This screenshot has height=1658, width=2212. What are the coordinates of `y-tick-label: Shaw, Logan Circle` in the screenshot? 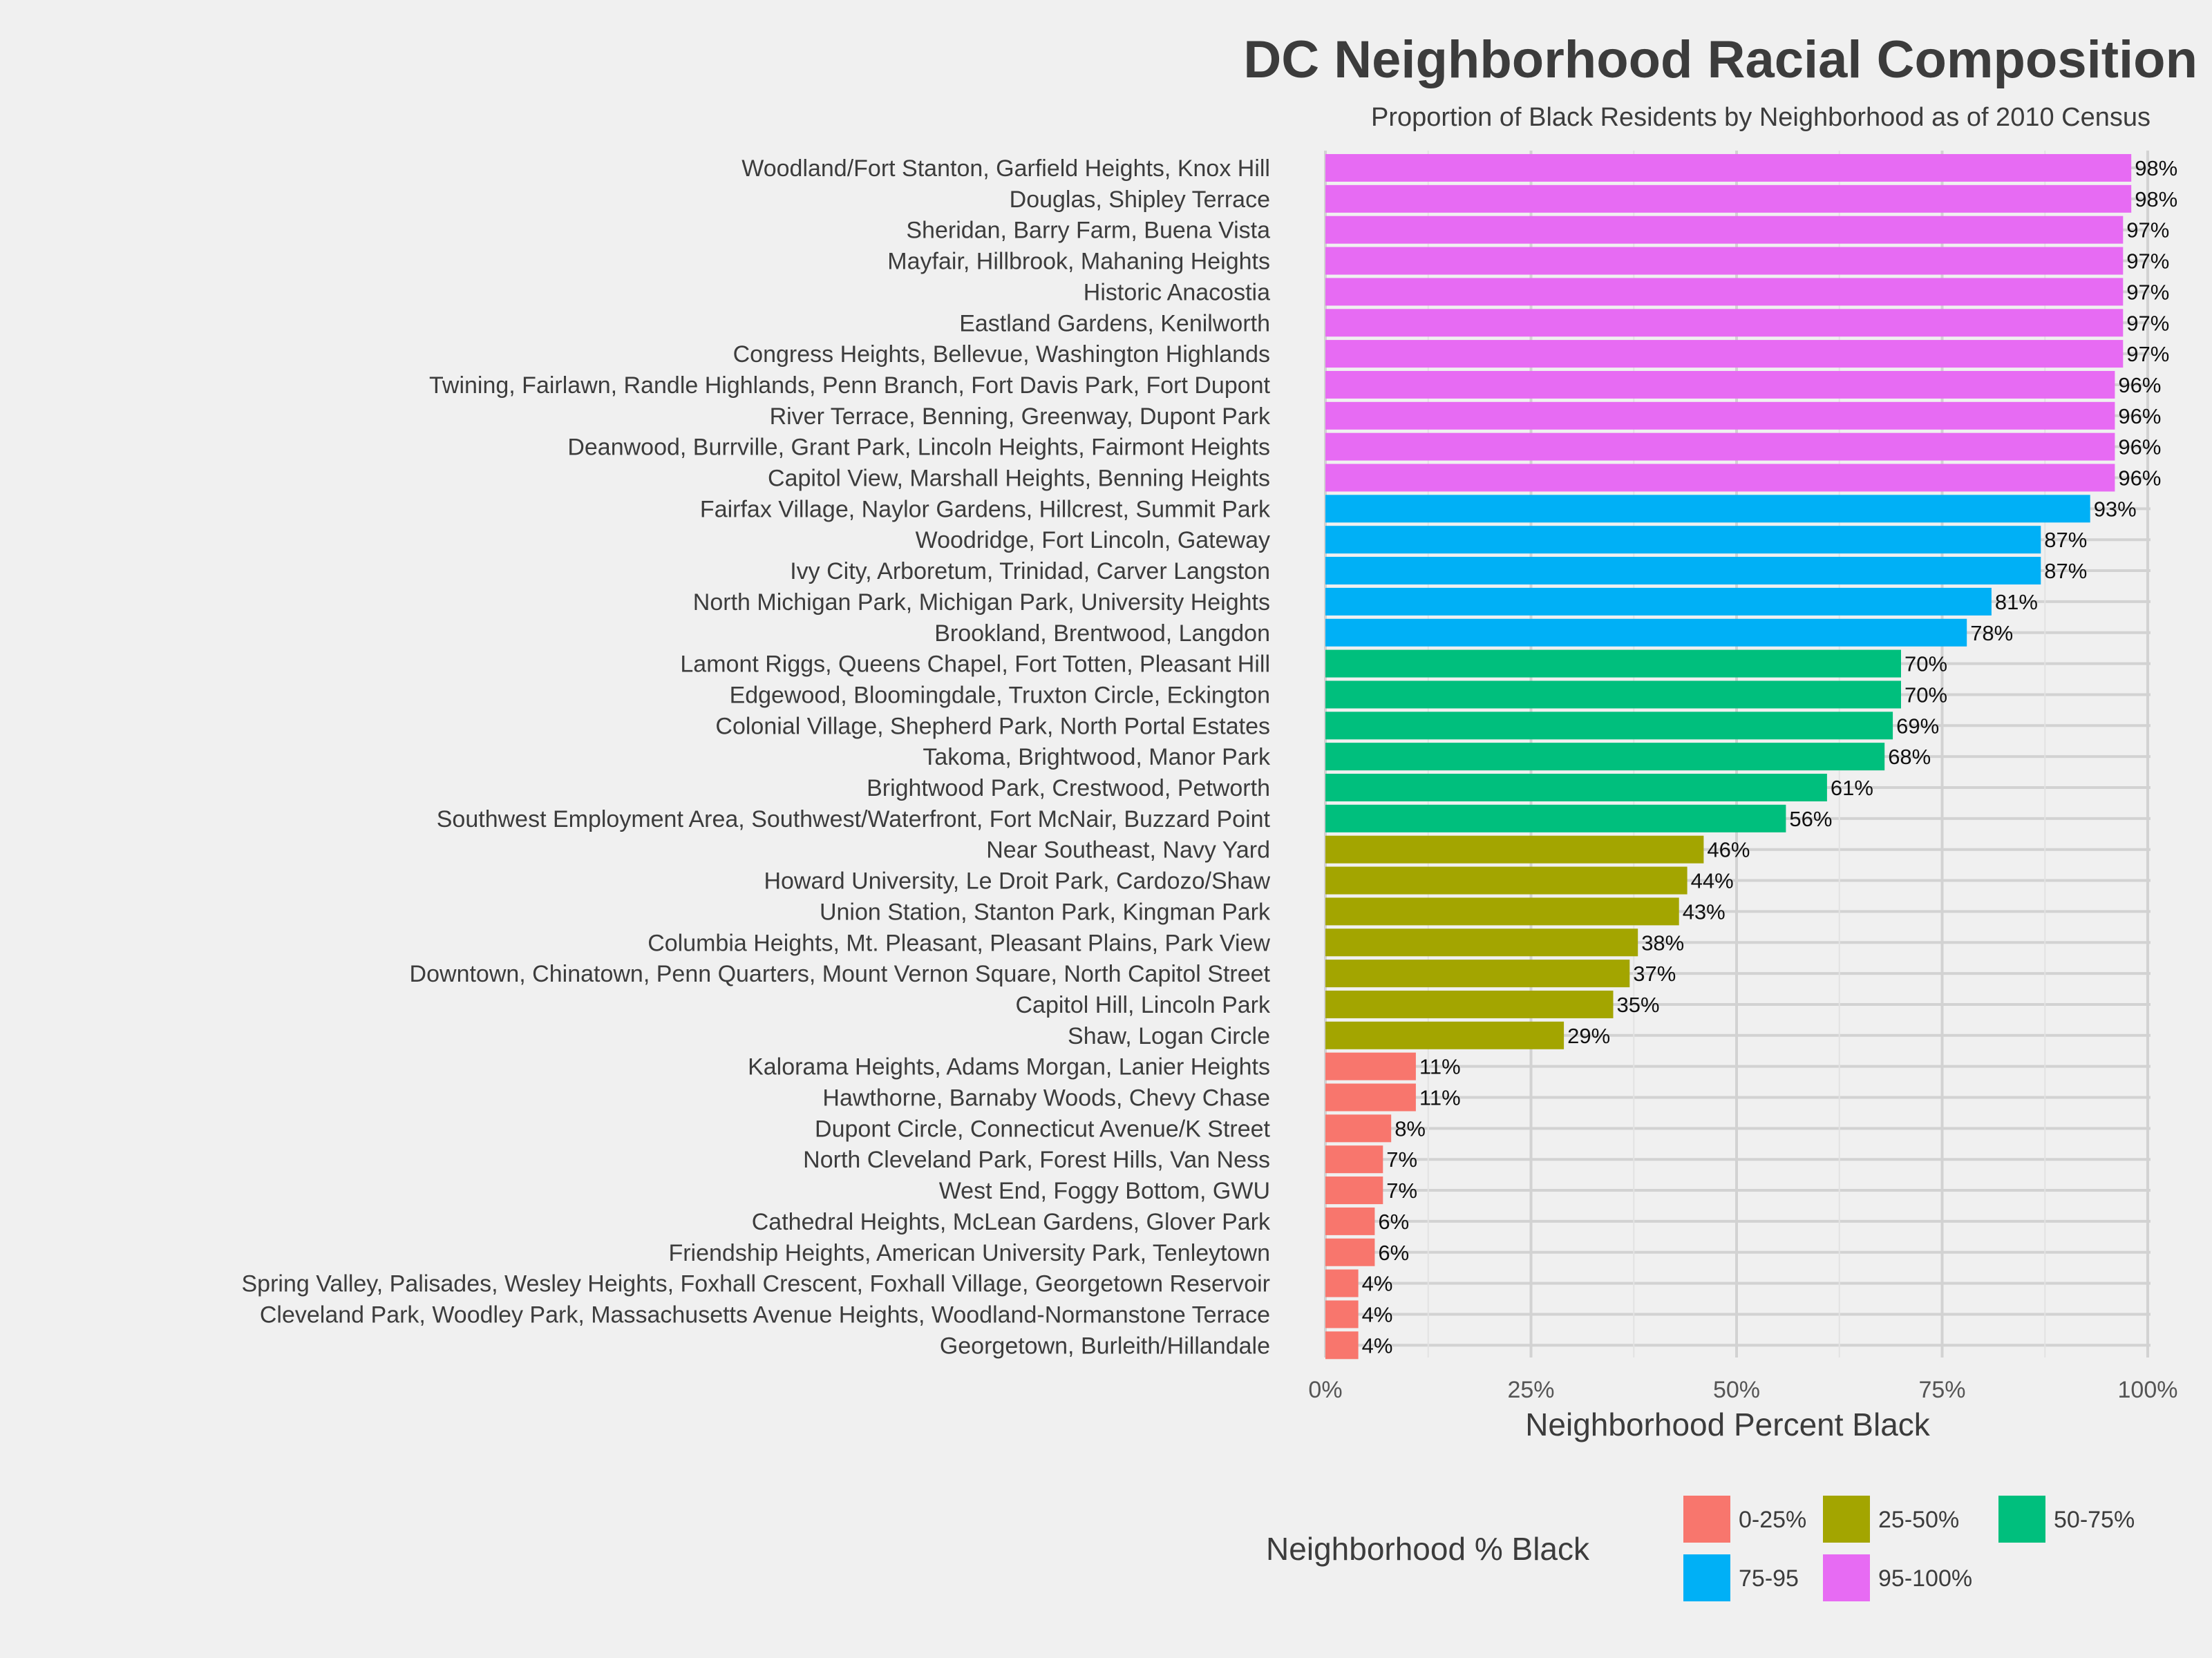 It's located at (1169, 1036).